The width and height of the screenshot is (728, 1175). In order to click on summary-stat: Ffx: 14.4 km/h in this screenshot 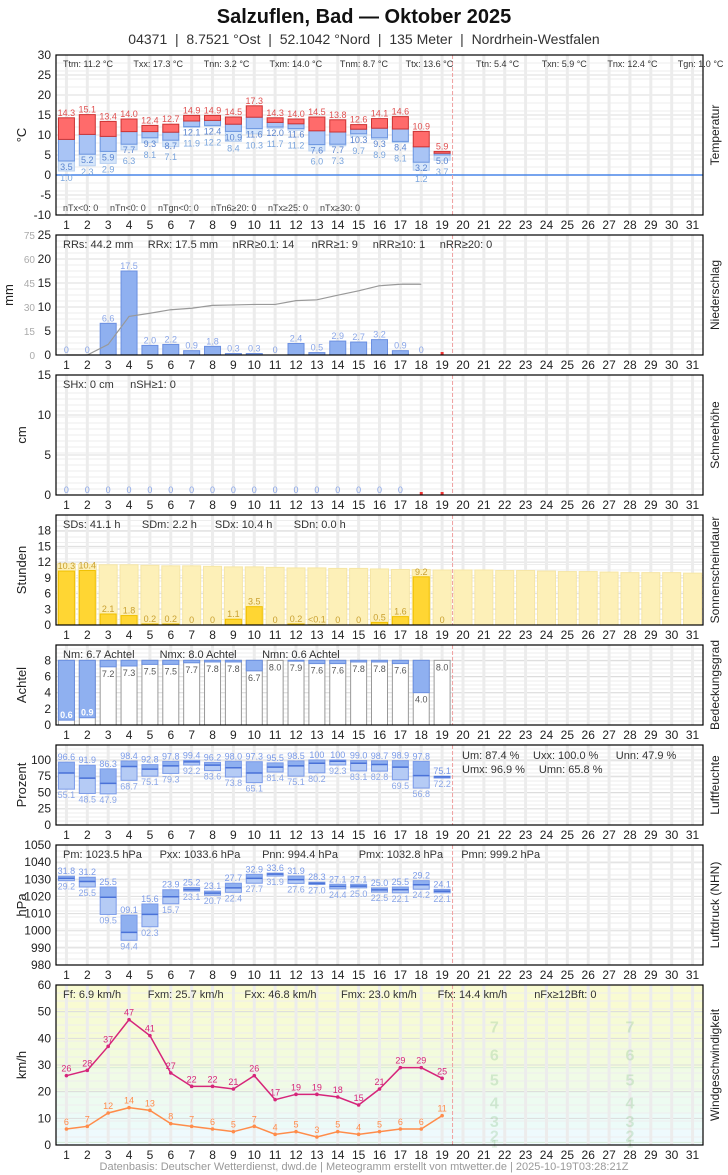, I will do `click(473, 995)`.